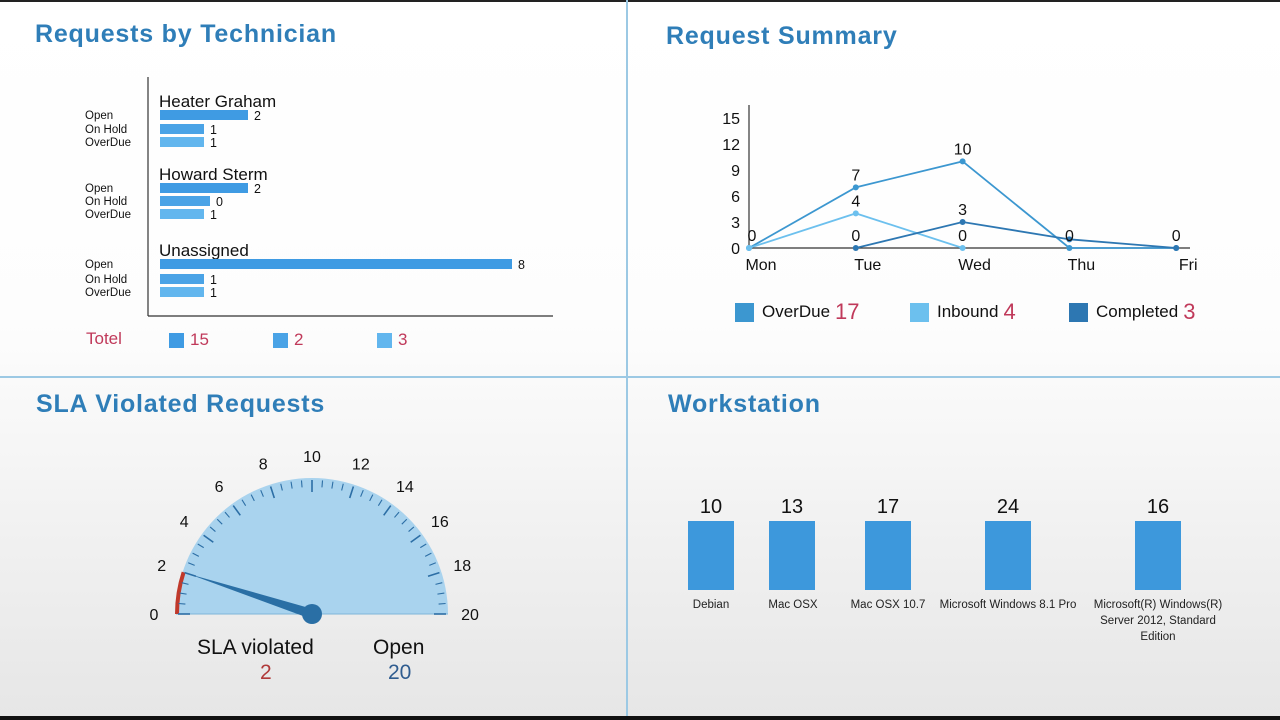 Image resolution: width=1280 pixels, height=720 pixels. I want to click on tech-bar-howard-sterm-open, so click(204, 188).